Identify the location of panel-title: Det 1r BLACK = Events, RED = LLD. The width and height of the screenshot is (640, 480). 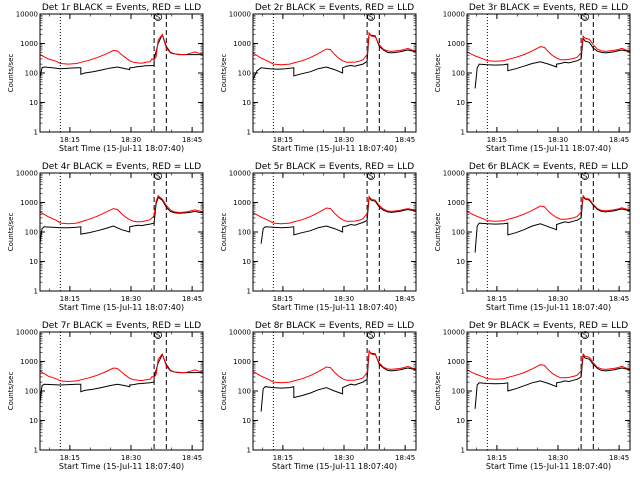
(121, 8).